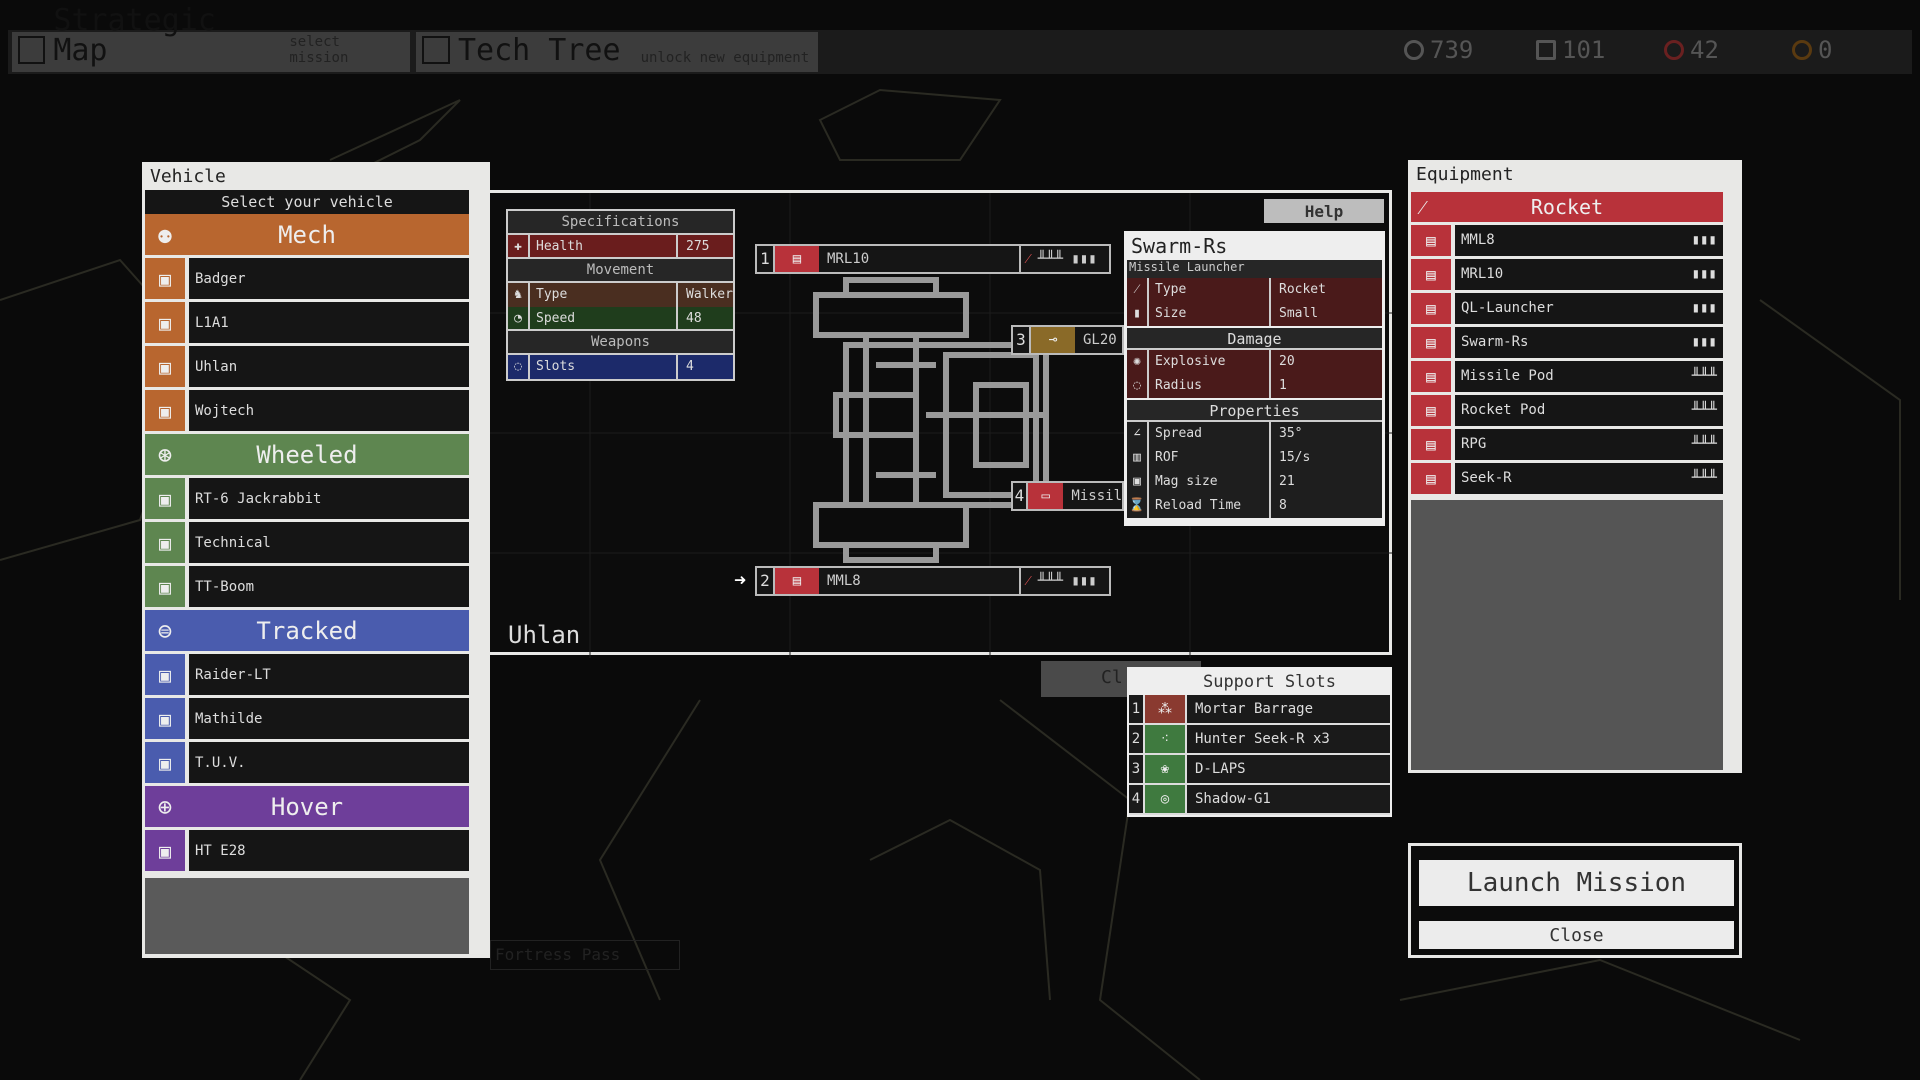 This screenshot has height=1080, width=1920. Describe the element at coordinates (307, 720) in the screenshot. I see `vehicle-item: ▣ Mathilde` at that location.